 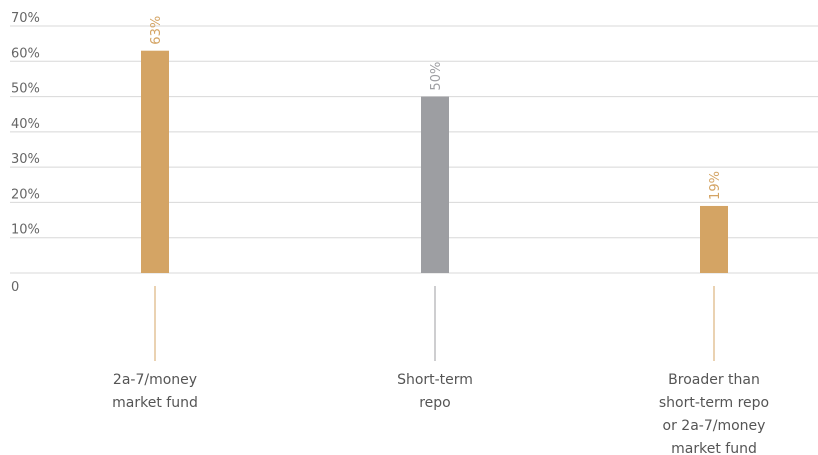 I want to click on data-label: 50%, so click(x=436, y=76).